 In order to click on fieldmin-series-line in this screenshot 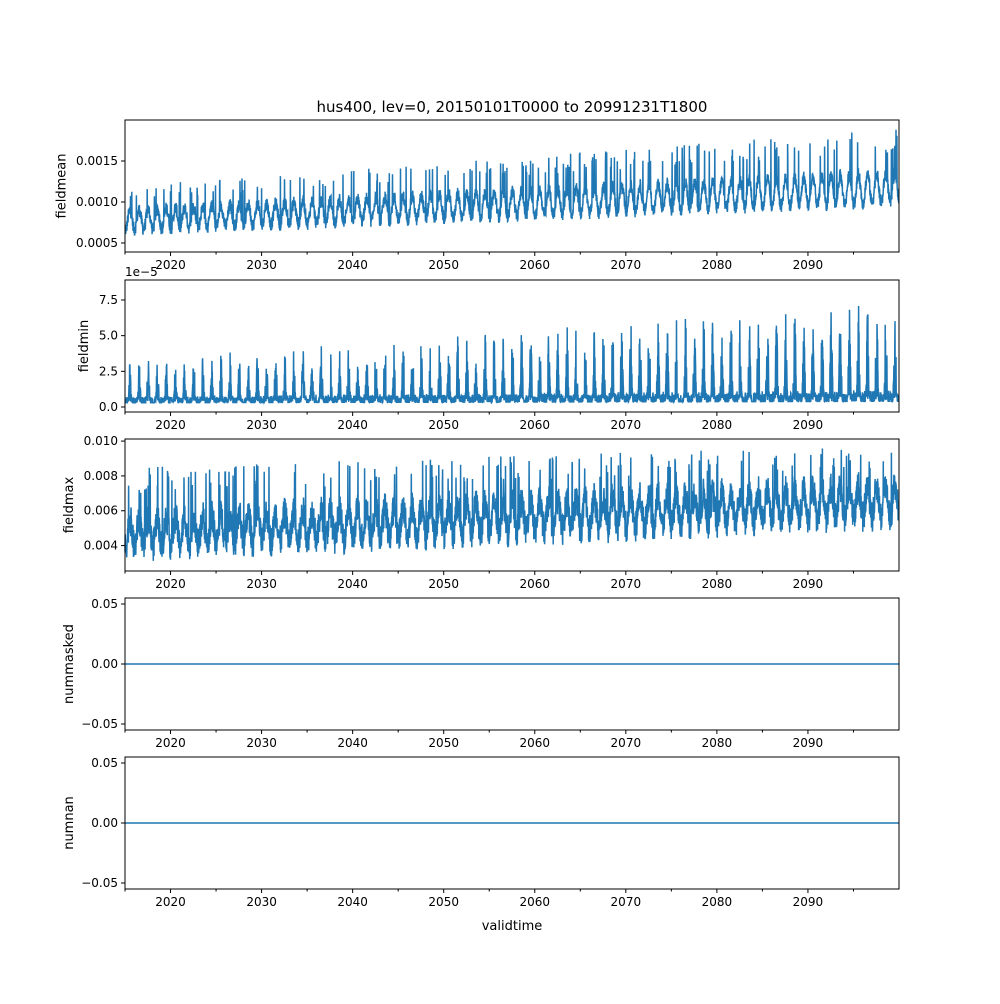, I will do `click(512, 355)`.